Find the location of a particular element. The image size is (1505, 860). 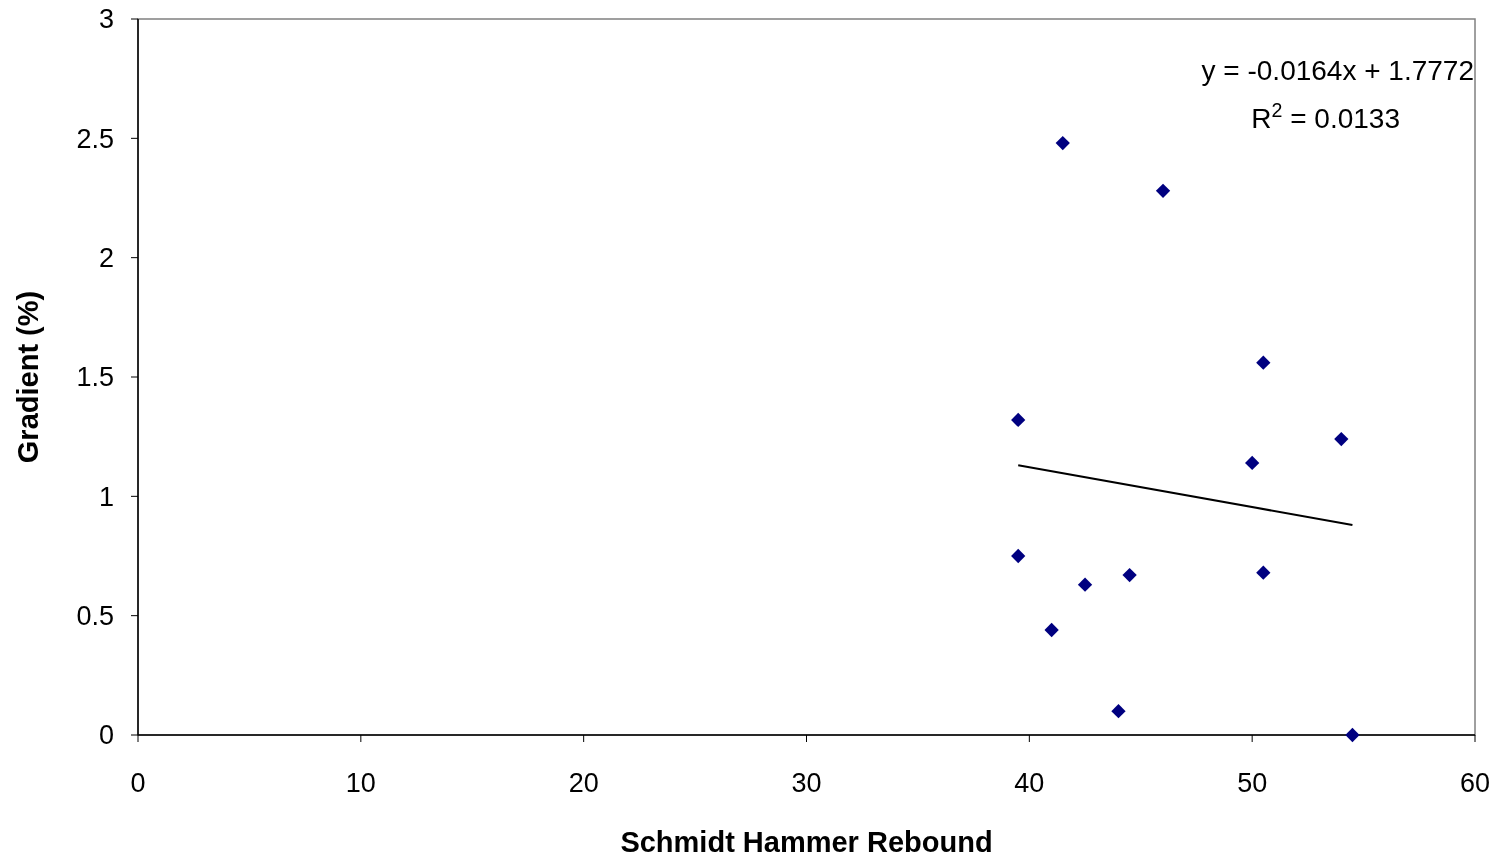

y-tick-label: 2 is located at coordinates (106, 258).